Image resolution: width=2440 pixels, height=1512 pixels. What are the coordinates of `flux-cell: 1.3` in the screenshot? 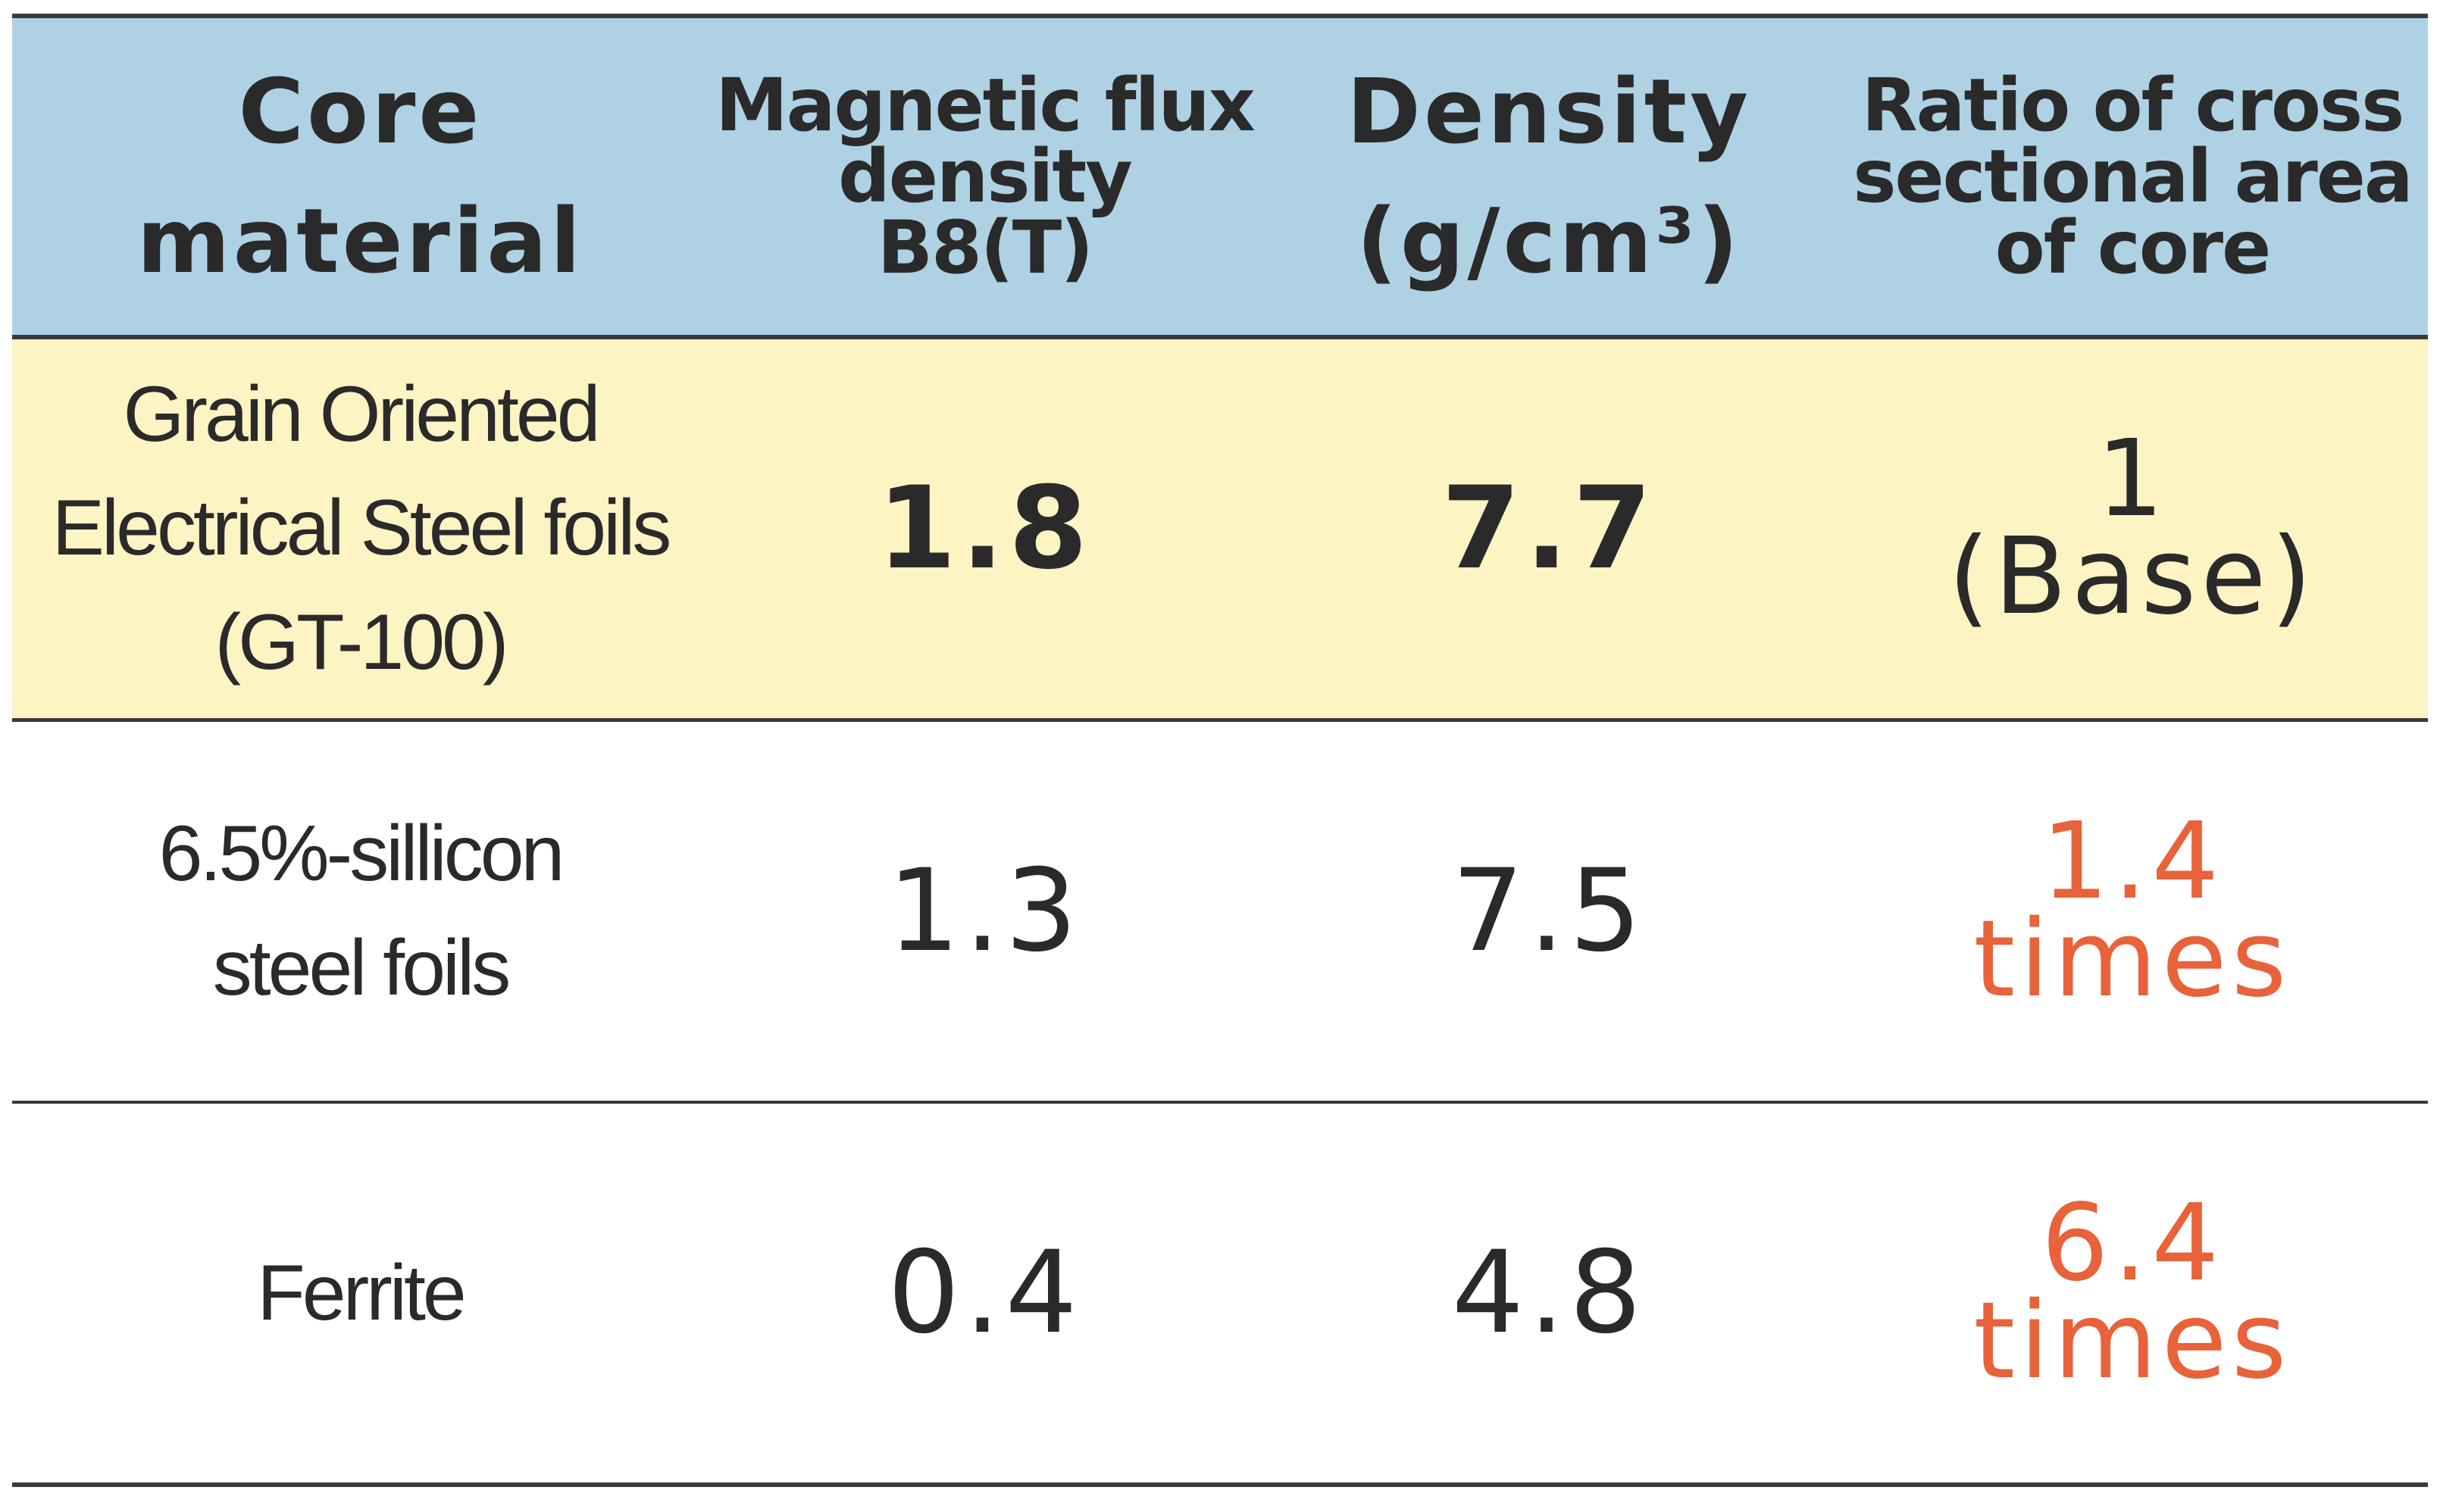 It's located at (984, 911).